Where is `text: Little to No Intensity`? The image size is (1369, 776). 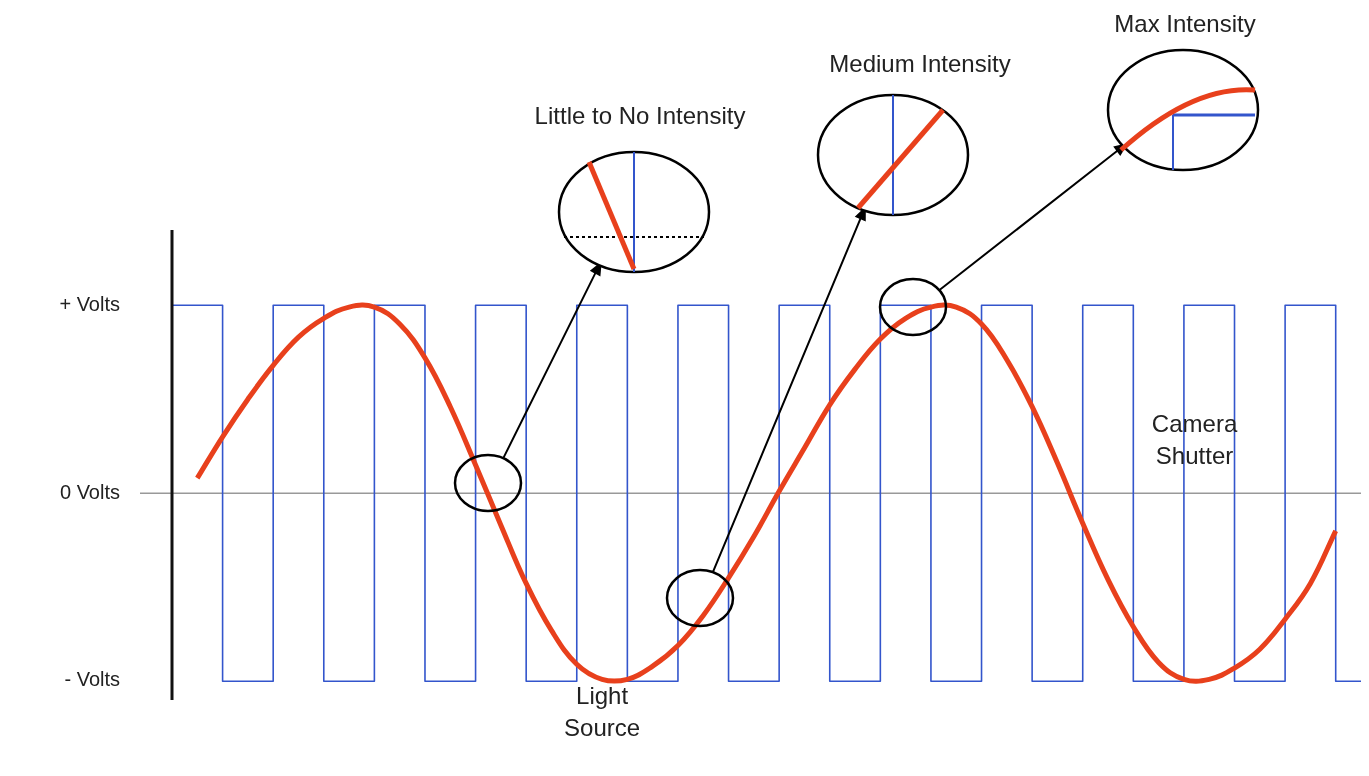
text: Little to No Intensity is located at coordinates (640, 116).